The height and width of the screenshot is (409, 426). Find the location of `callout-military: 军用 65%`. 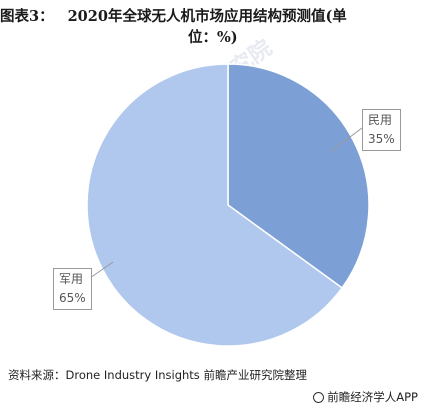

callout-military: 军用 65% is located at coordinates (72, 289).